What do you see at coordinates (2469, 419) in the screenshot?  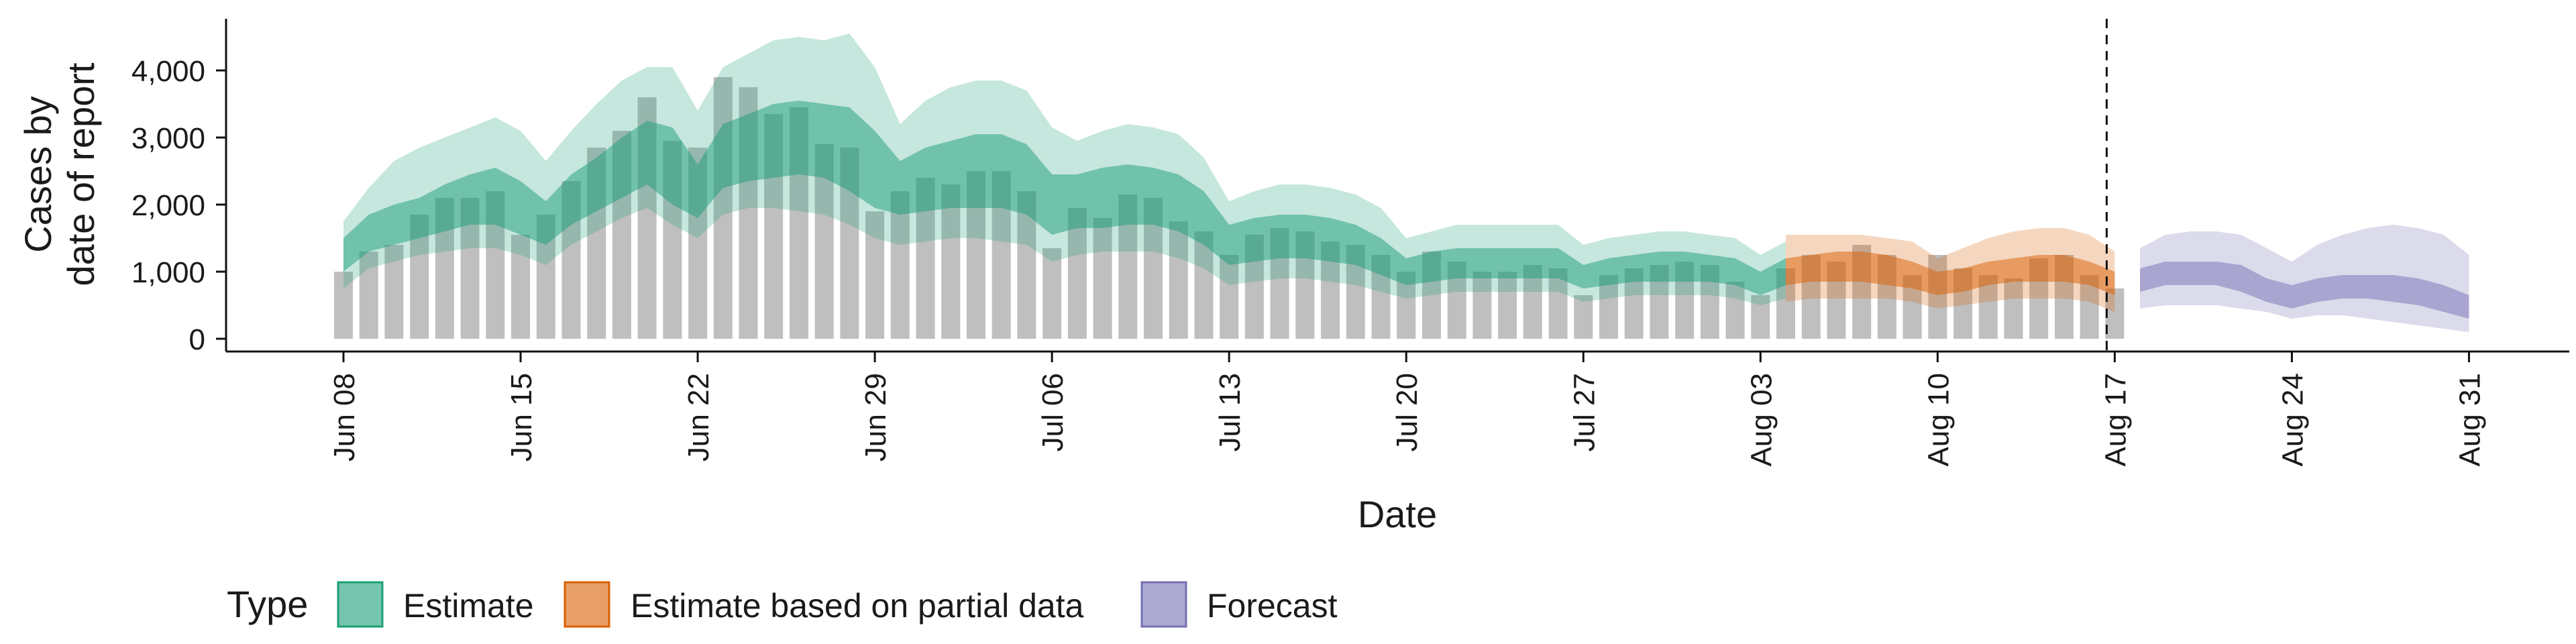 I see `x-tick-label: Aug 31` at bounding box center [2469, 419].